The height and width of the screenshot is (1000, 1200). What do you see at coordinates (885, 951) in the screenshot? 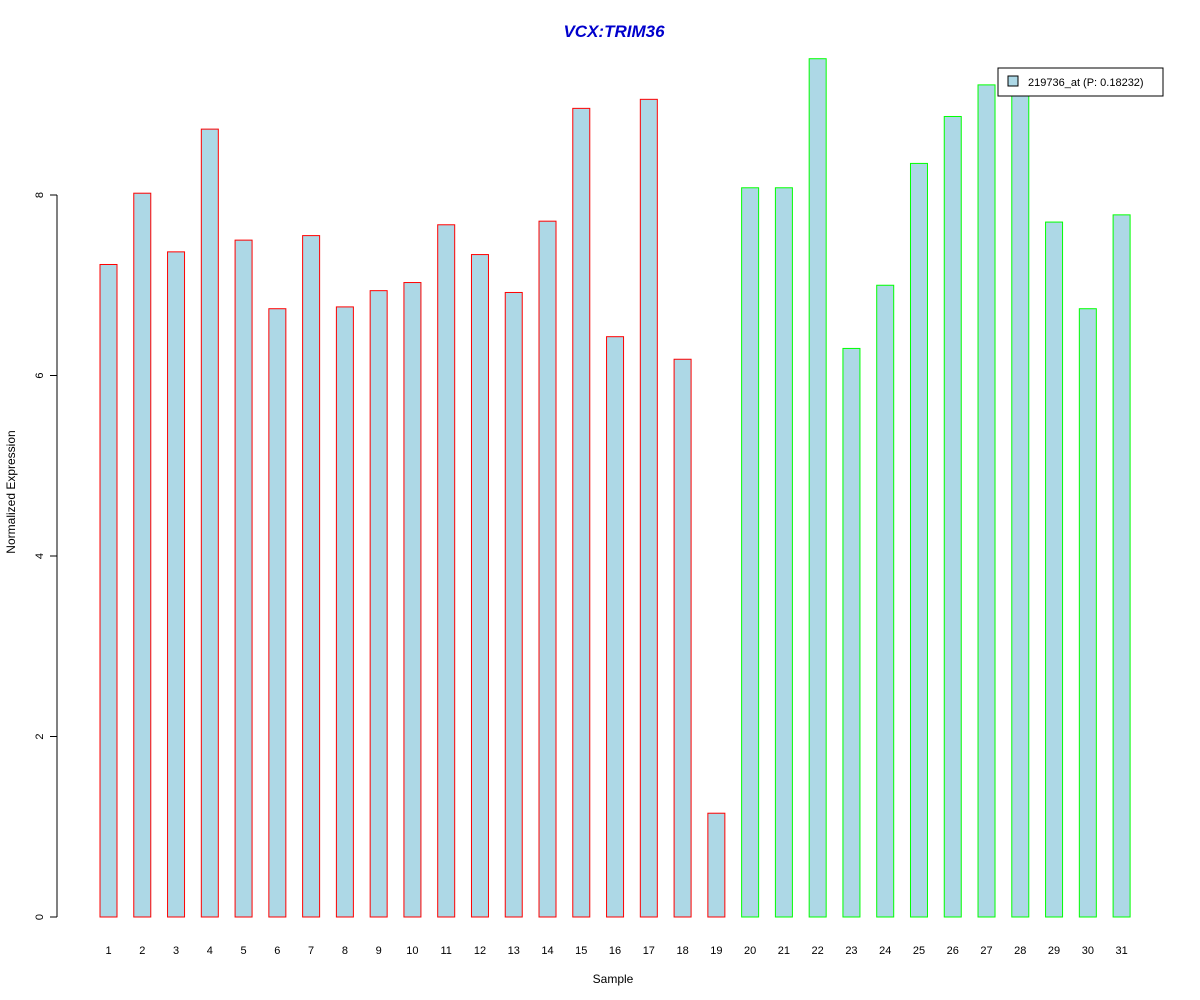
I see `x-tick-label: 24` at bounding box center [885, 951].